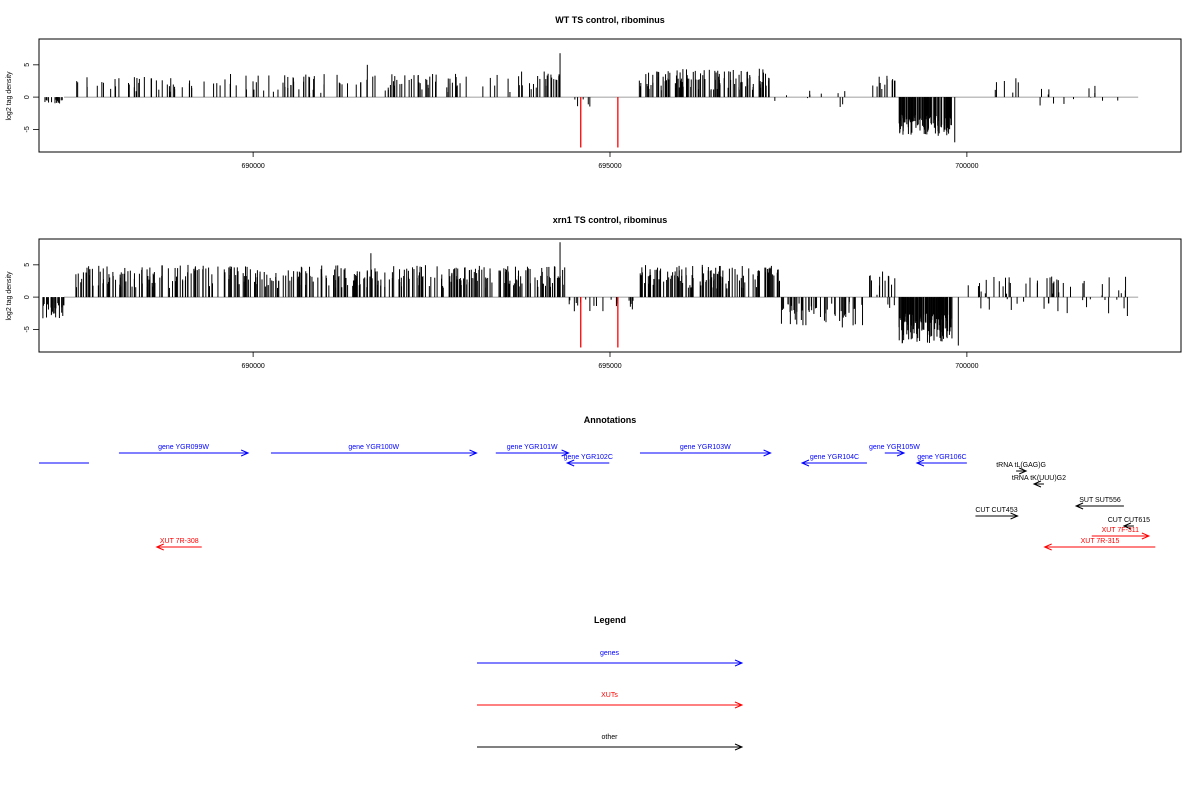  I want to click on annotation-label: gene YGR102C, so click(588, 457).